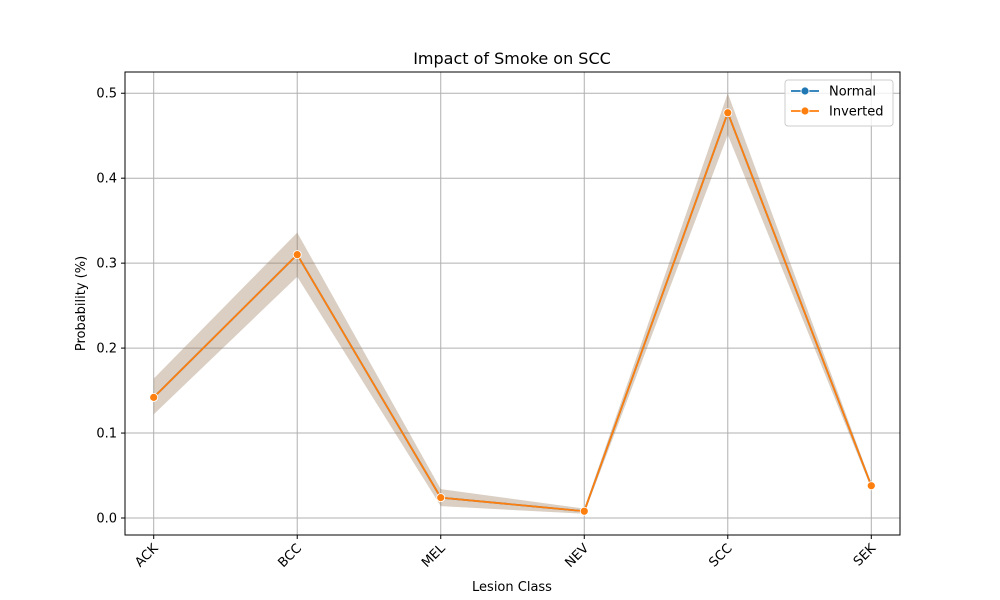 This screenshot has height=600, width=1000. I want to click on x-tick-label: ACK, so click(147, 556).